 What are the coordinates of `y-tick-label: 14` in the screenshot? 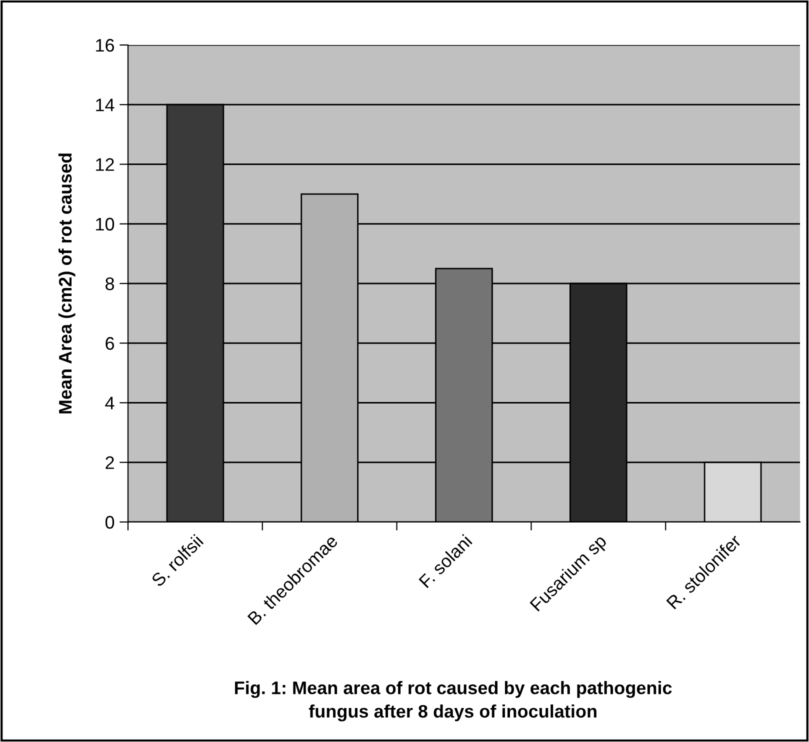 It's located at (105, 105).